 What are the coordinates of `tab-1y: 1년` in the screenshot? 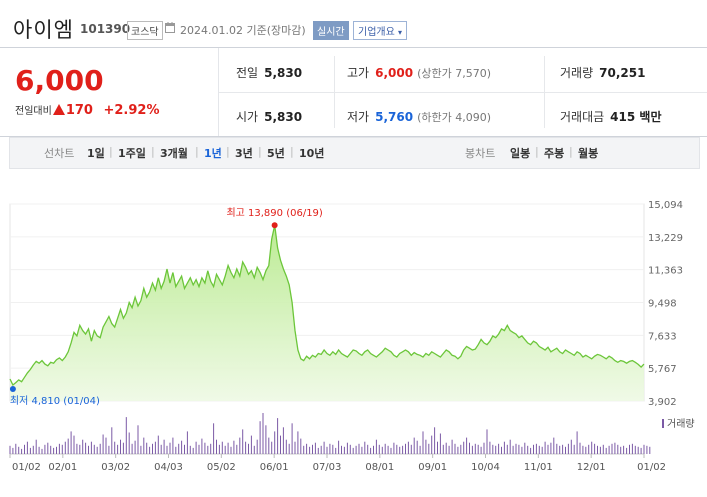 It's located at (213, 153).